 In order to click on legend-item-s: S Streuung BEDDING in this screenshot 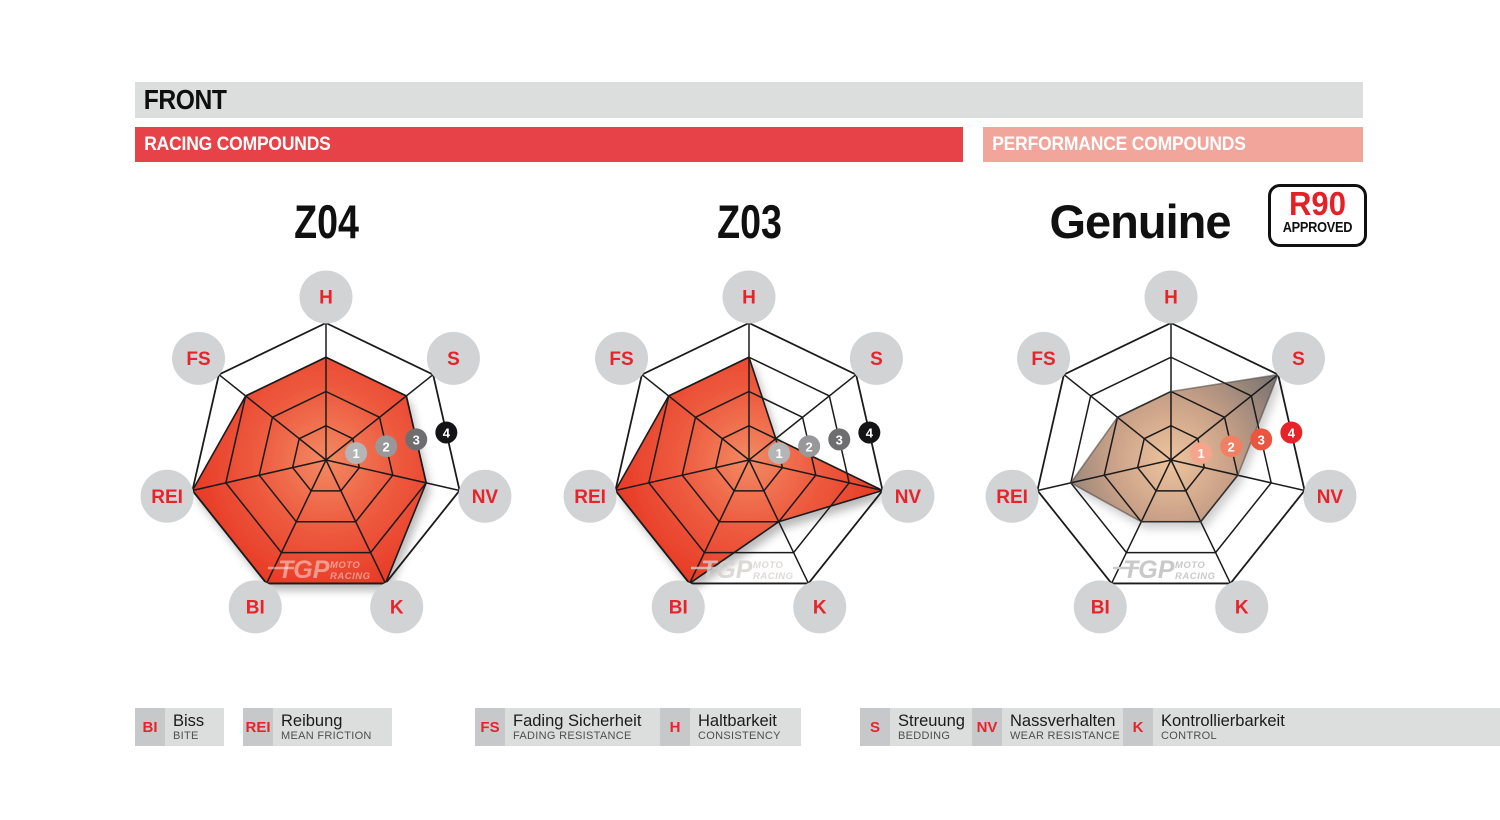, I will do `click(922, 727)`.